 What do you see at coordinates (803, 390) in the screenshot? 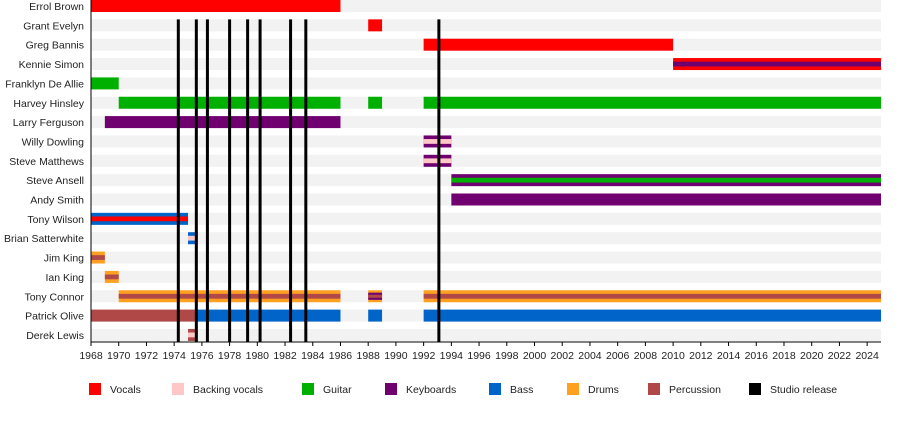
I see `legend-label-studio: Studio release` at bounding box center [803, 390].